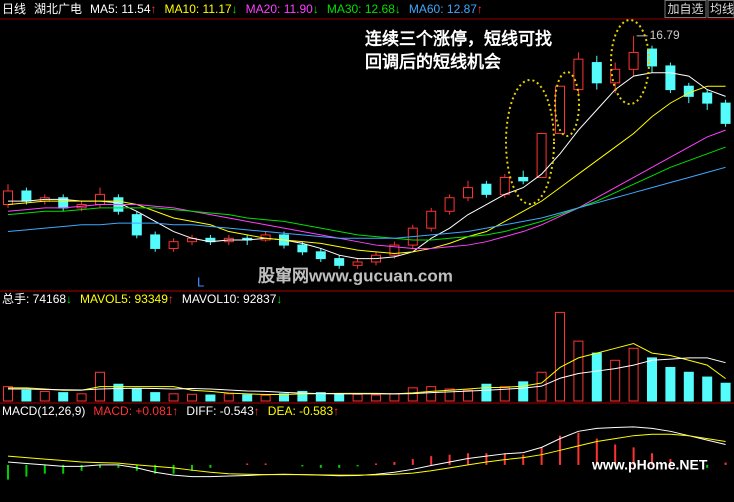 The height and width of the screenshot is (502, 734). I want to click on legend-text: MA20: 11.90, so click(279, 9).